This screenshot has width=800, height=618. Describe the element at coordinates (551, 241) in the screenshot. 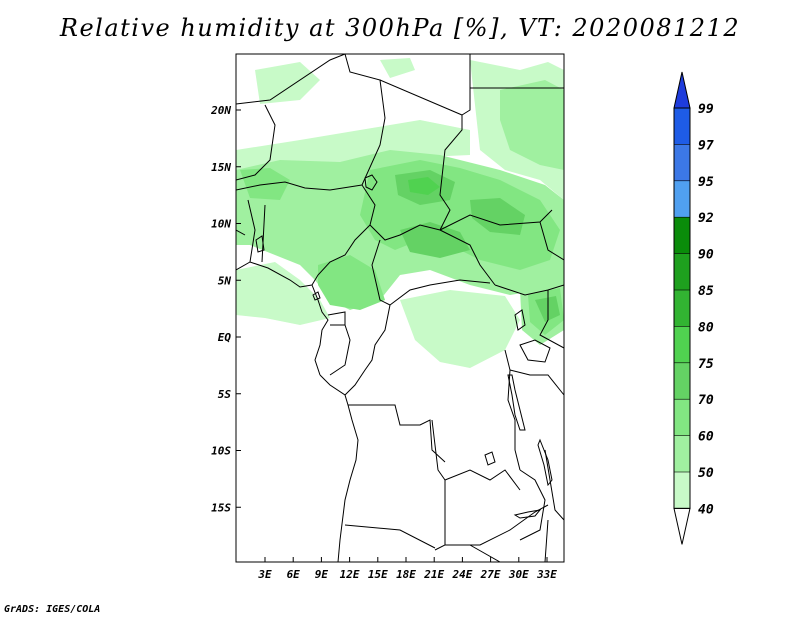

I see `border-ssudan-east` at that location.